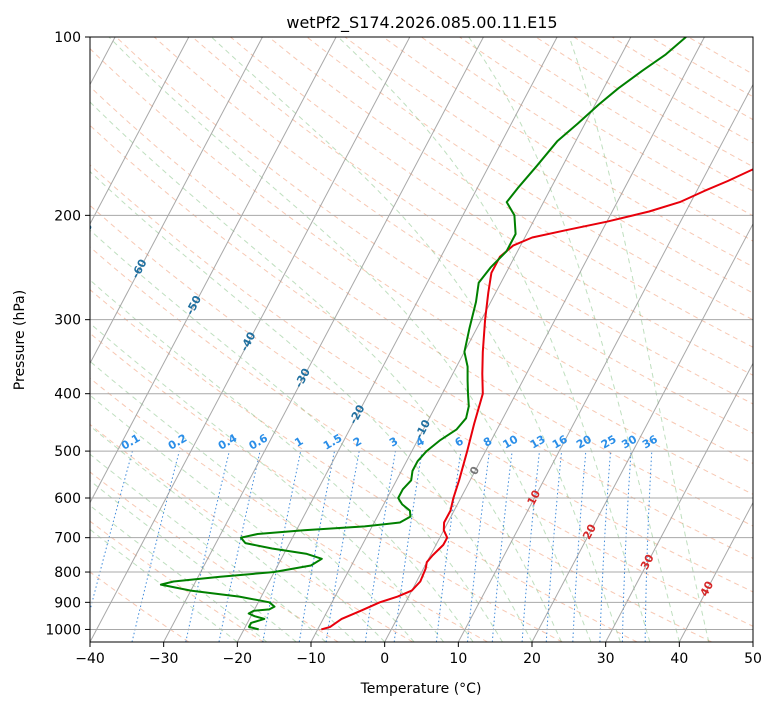  Describe the element at coordinates (90, 659) in the screenshot. I see `x-tick-label: −40` at that location.